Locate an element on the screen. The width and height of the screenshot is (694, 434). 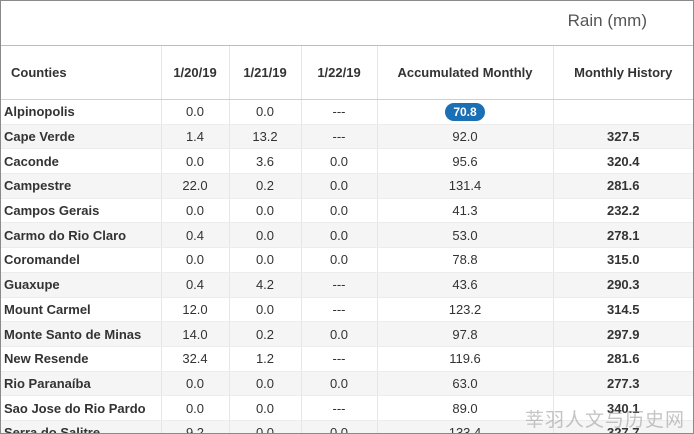
county-cell: Cape Verde is located at coordinates (81, 137).